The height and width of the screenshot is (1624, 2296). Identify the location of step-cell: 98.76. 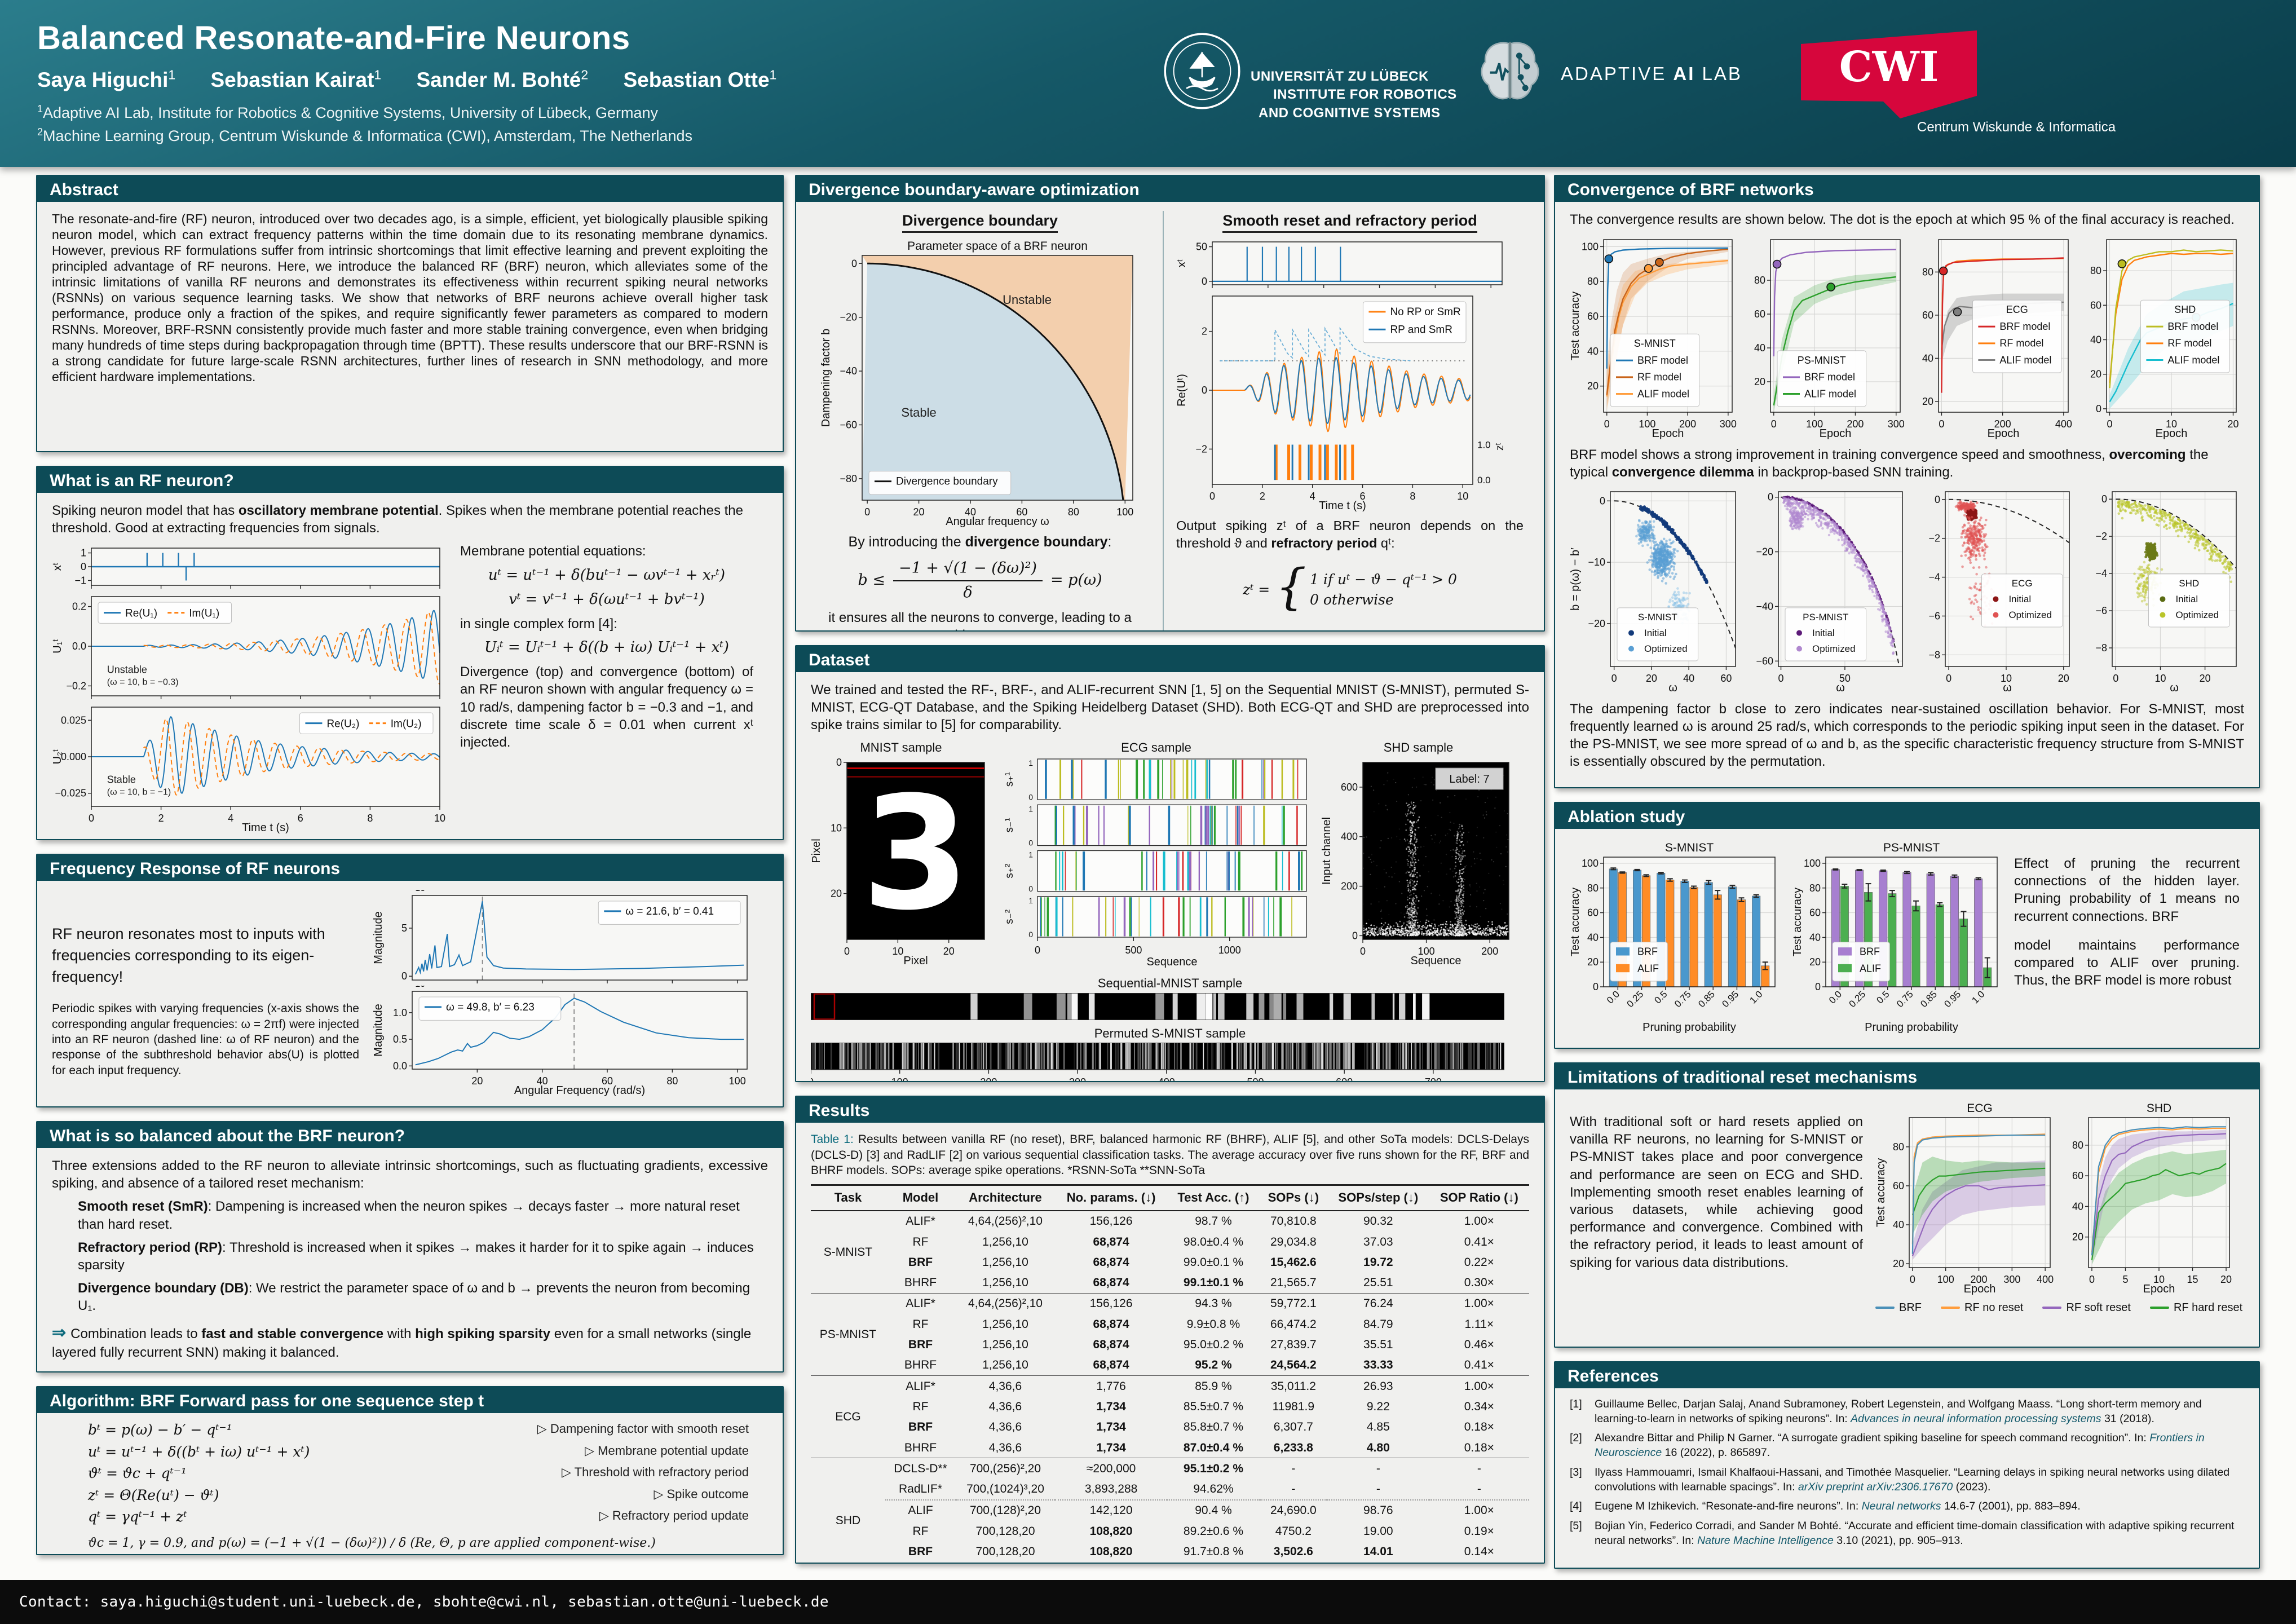
(1378, 1510).